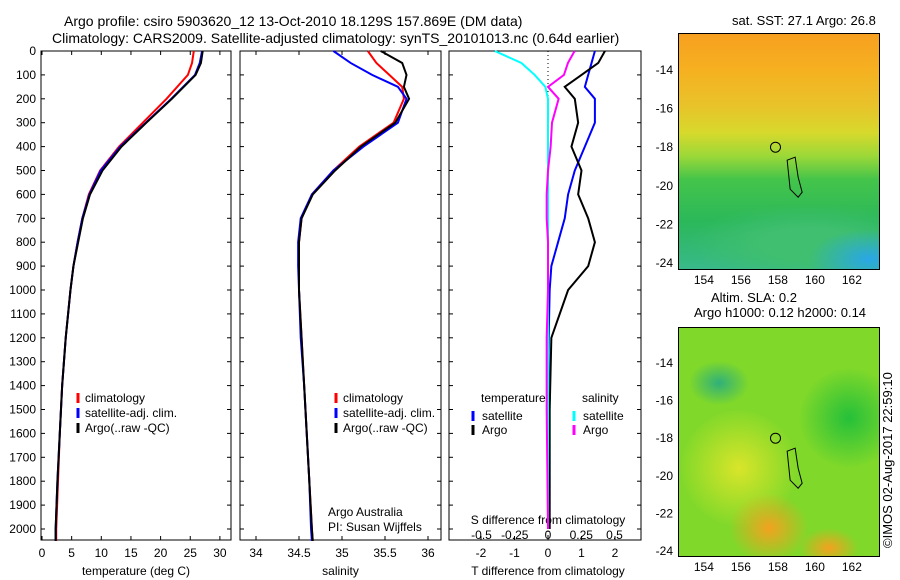  I want to click on x-tick-label: -1, so click(514, 553).